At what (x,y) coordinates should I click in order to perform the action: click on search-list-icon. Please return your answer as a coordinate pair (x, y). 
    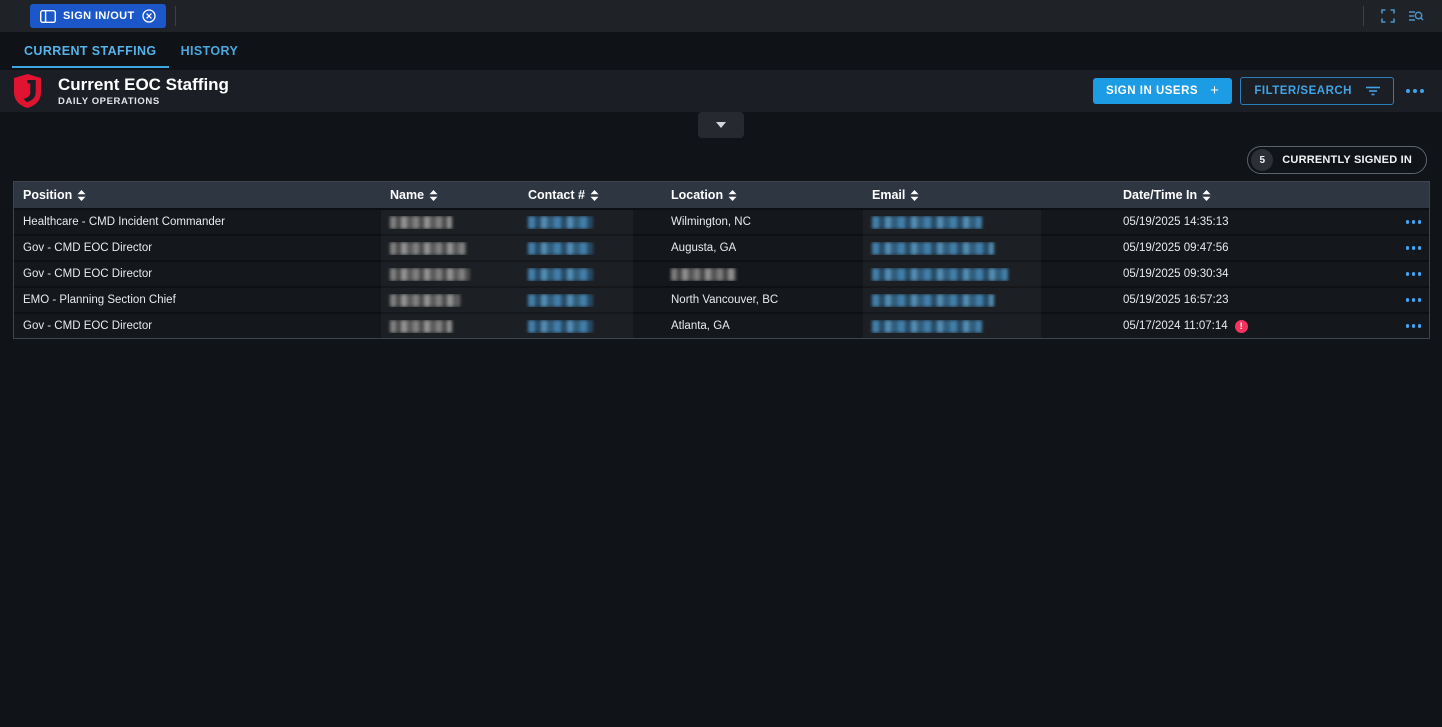
    Looking at the image, I should click on (1416, 16).